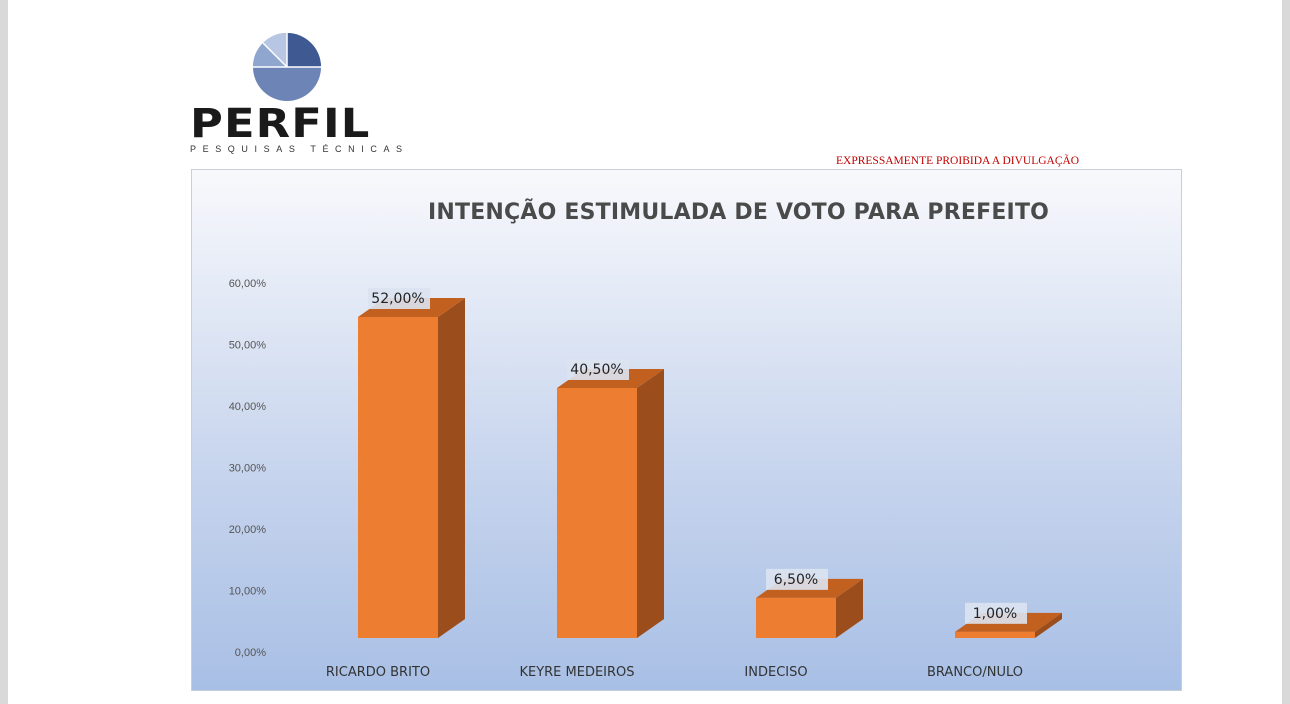  Describe the element at coordinates (958, 161) in the screenshot. I see `confidentiality-notice: EXPRESSAMENTE PROIBIDA A DIVULGAÇÃO` at that location.